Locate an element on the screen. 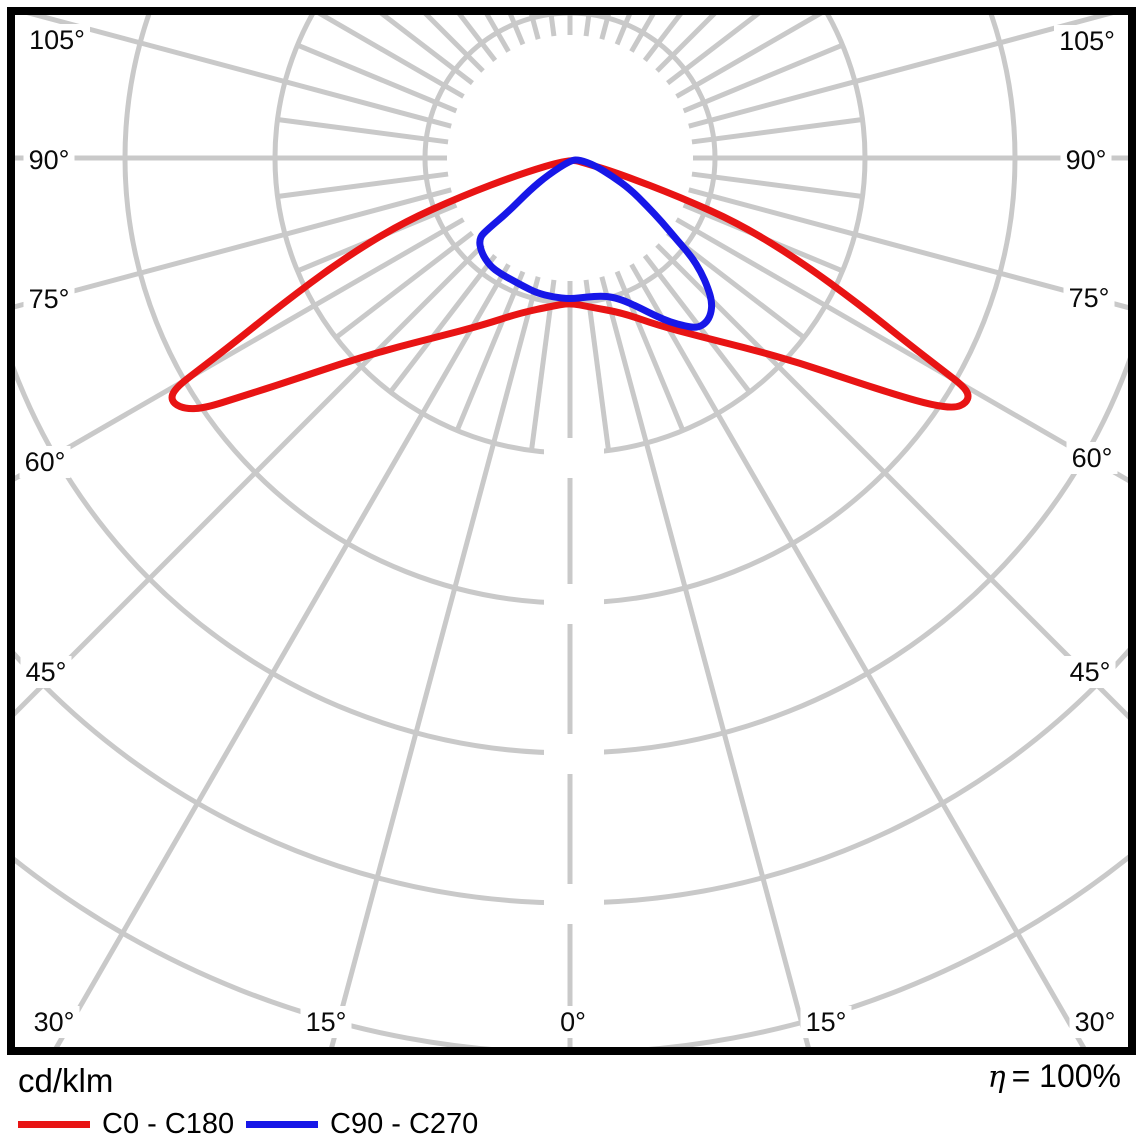 This screenshot has height=1143, width=1143. legend-item-c0-c180: C0 - C180 is located at coordinates (126, 1124).